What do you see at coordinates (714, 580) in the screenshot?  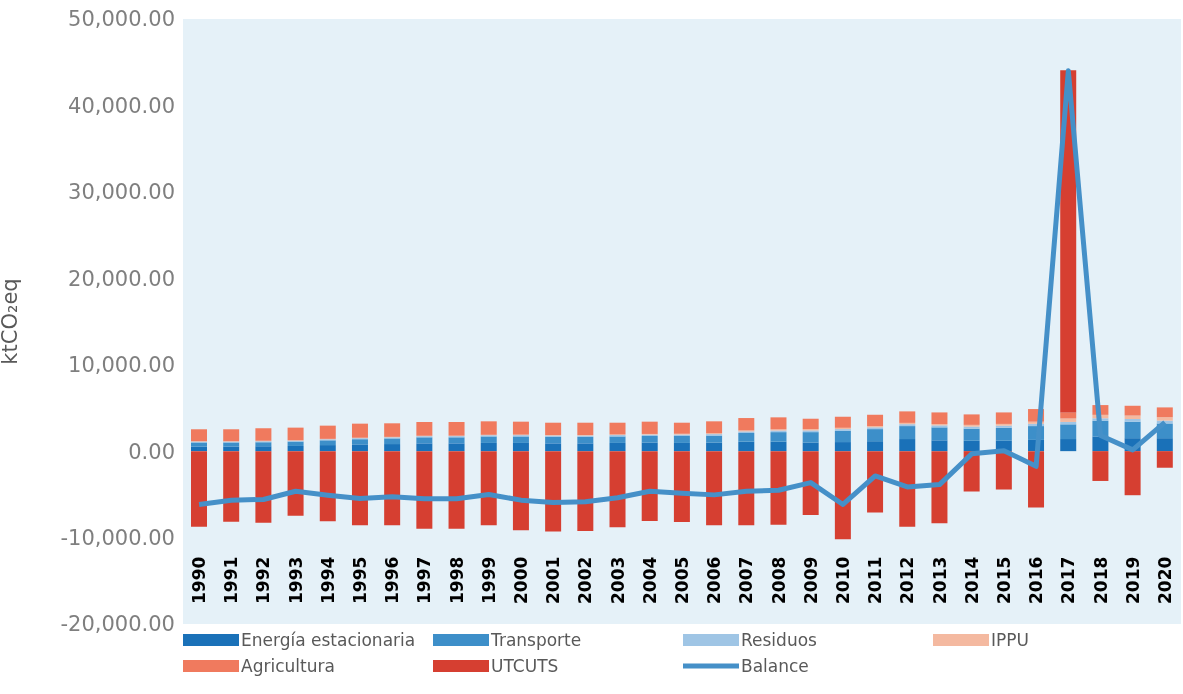 I see `x-tick-label: 2006` at bounding box center [714, 580].